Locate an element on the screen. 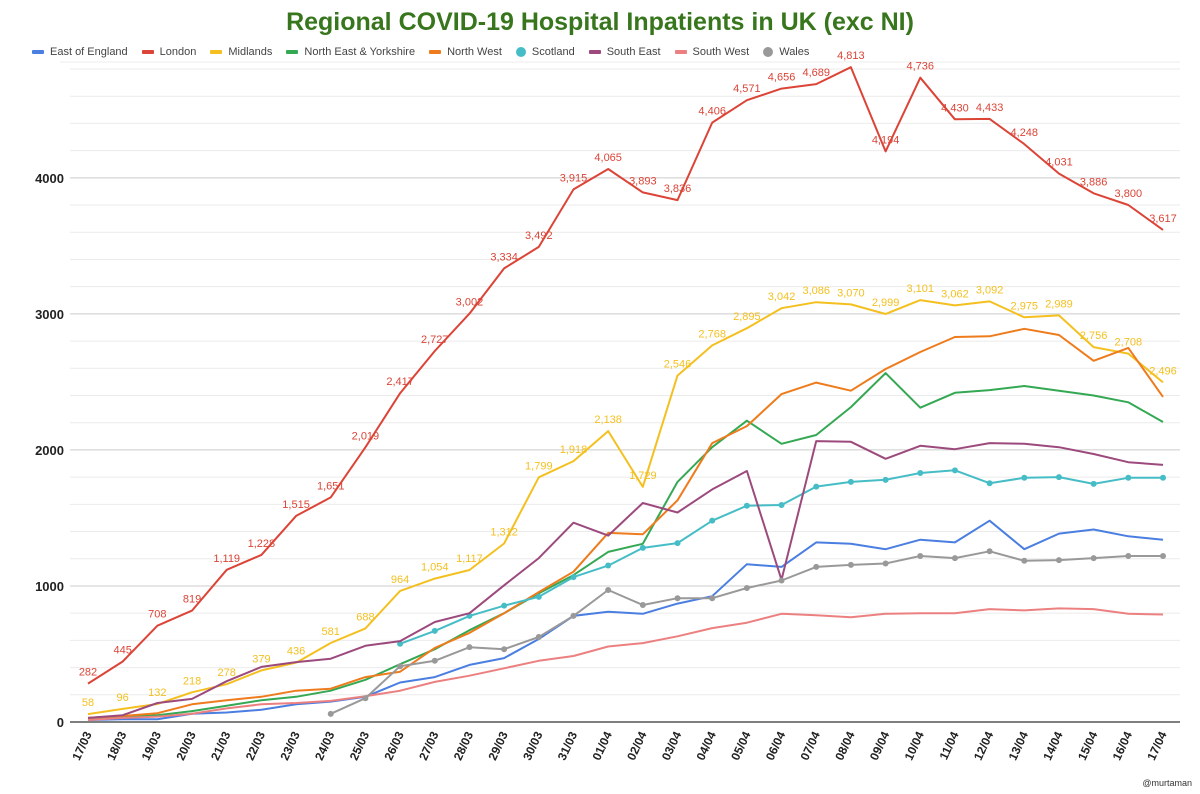 The height and width of the screenshot is (794, 1200). x-tick-label: 24/03 is located at coordinates (325, 745).